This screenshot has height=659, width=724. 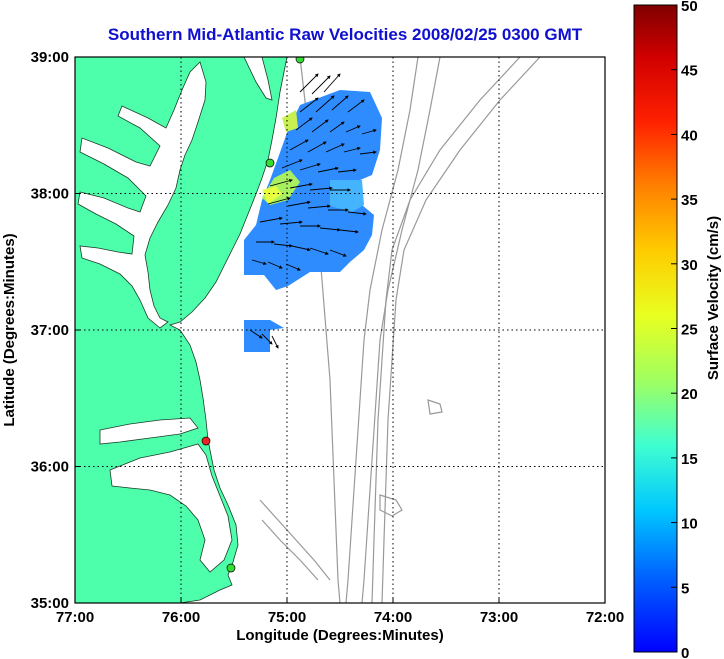 I want to click on x-axis-label: Longitude (Degrees:Minutes), so click(x=340, y=635).